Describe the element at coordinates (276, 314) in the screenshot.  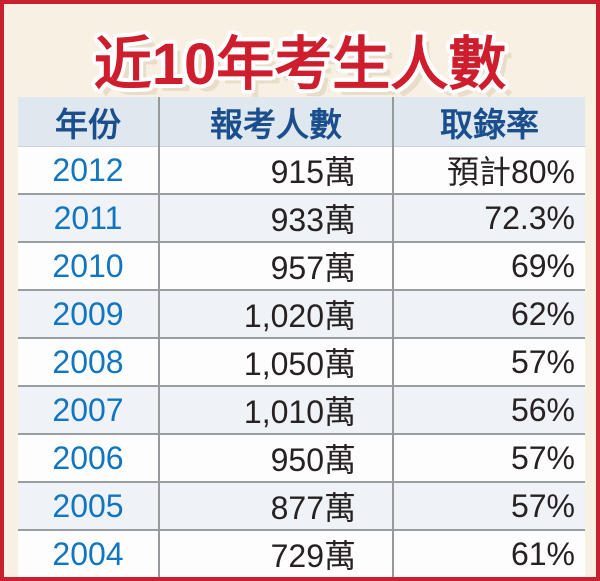
I see `applicants-cell: 1,020萬` at that location.